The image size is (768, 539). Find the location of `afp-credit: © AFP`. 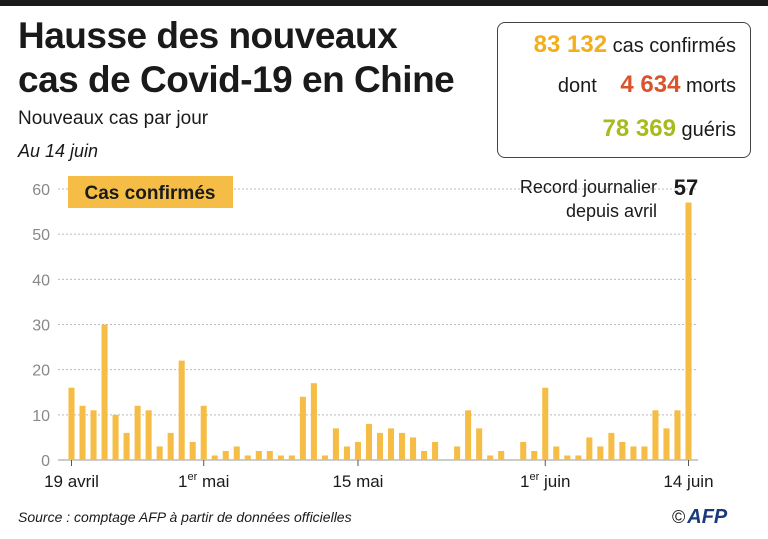

afp-credit: © AFP is located at coordinates (699, 517).